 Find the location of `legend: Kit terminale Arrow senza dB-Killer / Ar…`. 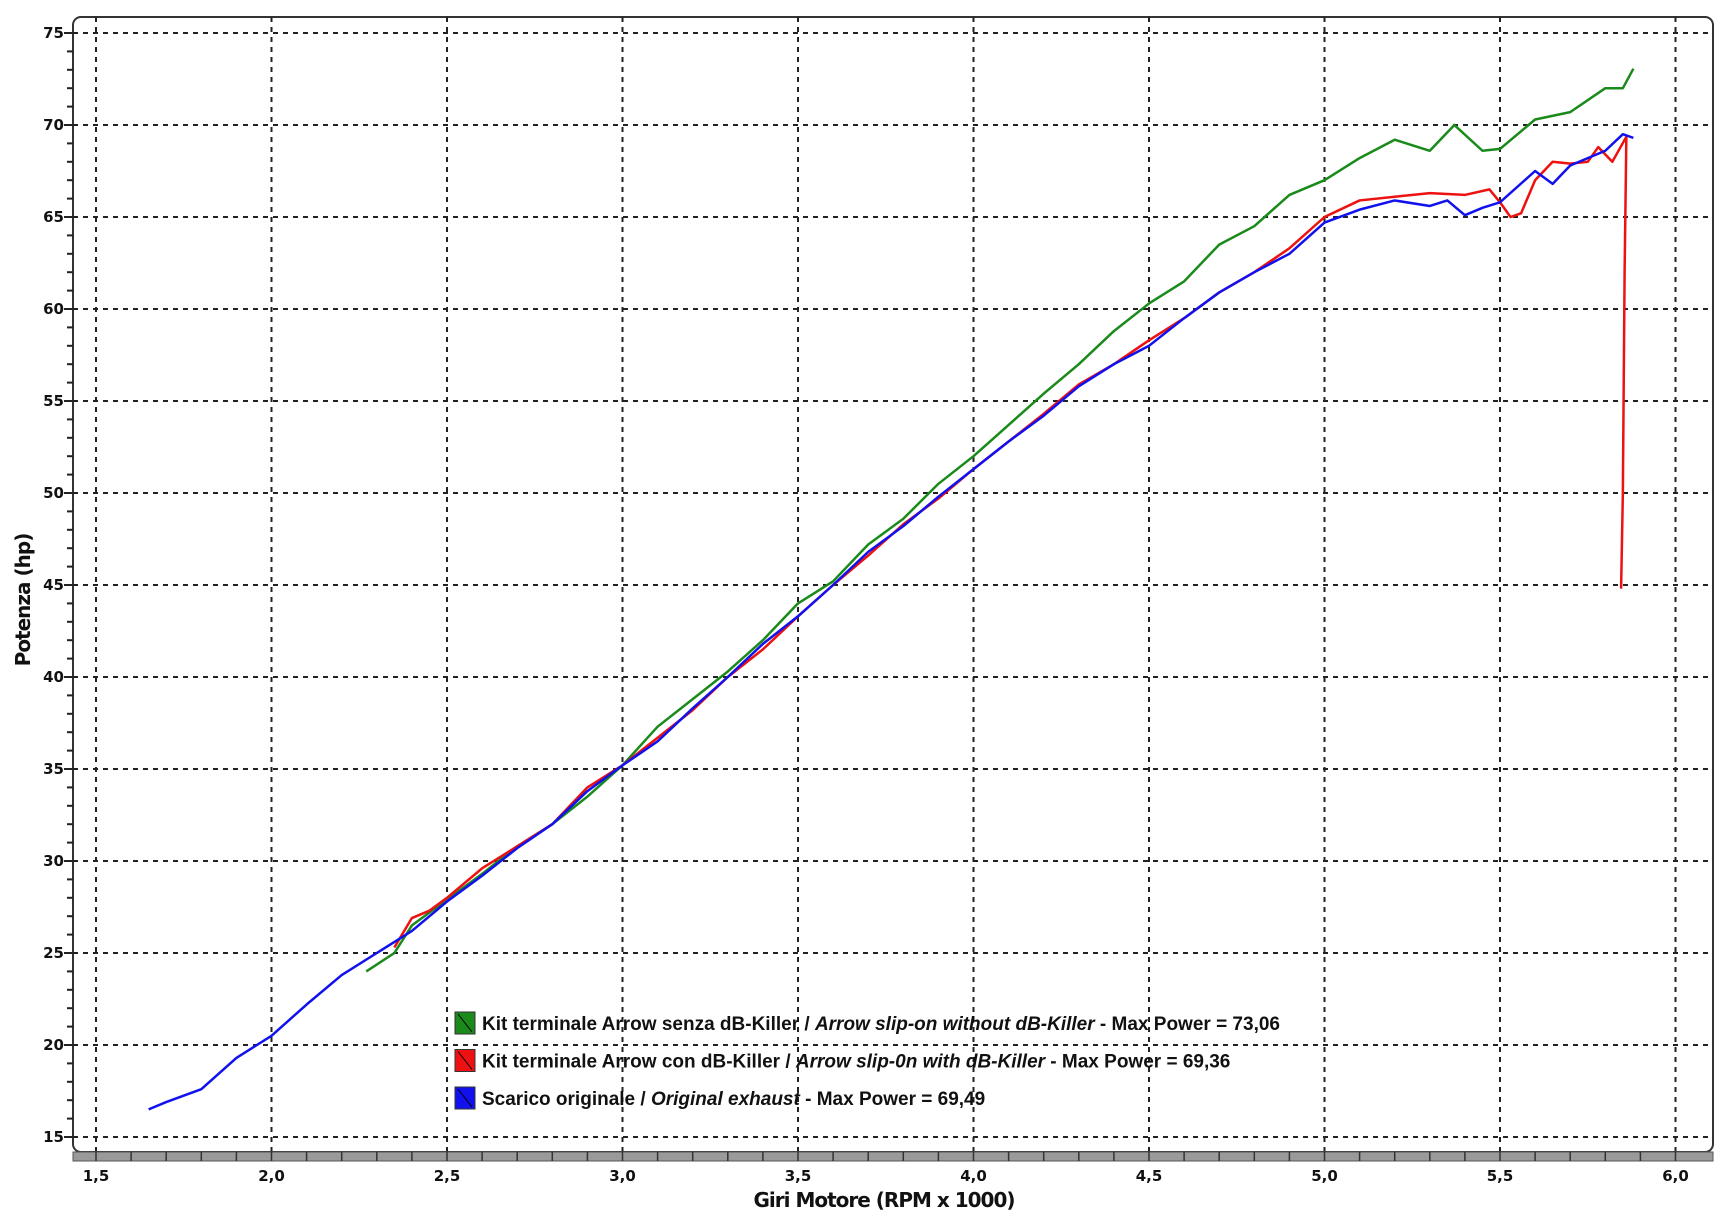

legend: Kit terminale Arrow senza dB-Killer / Ar… is located at coordinates (867, 1060).